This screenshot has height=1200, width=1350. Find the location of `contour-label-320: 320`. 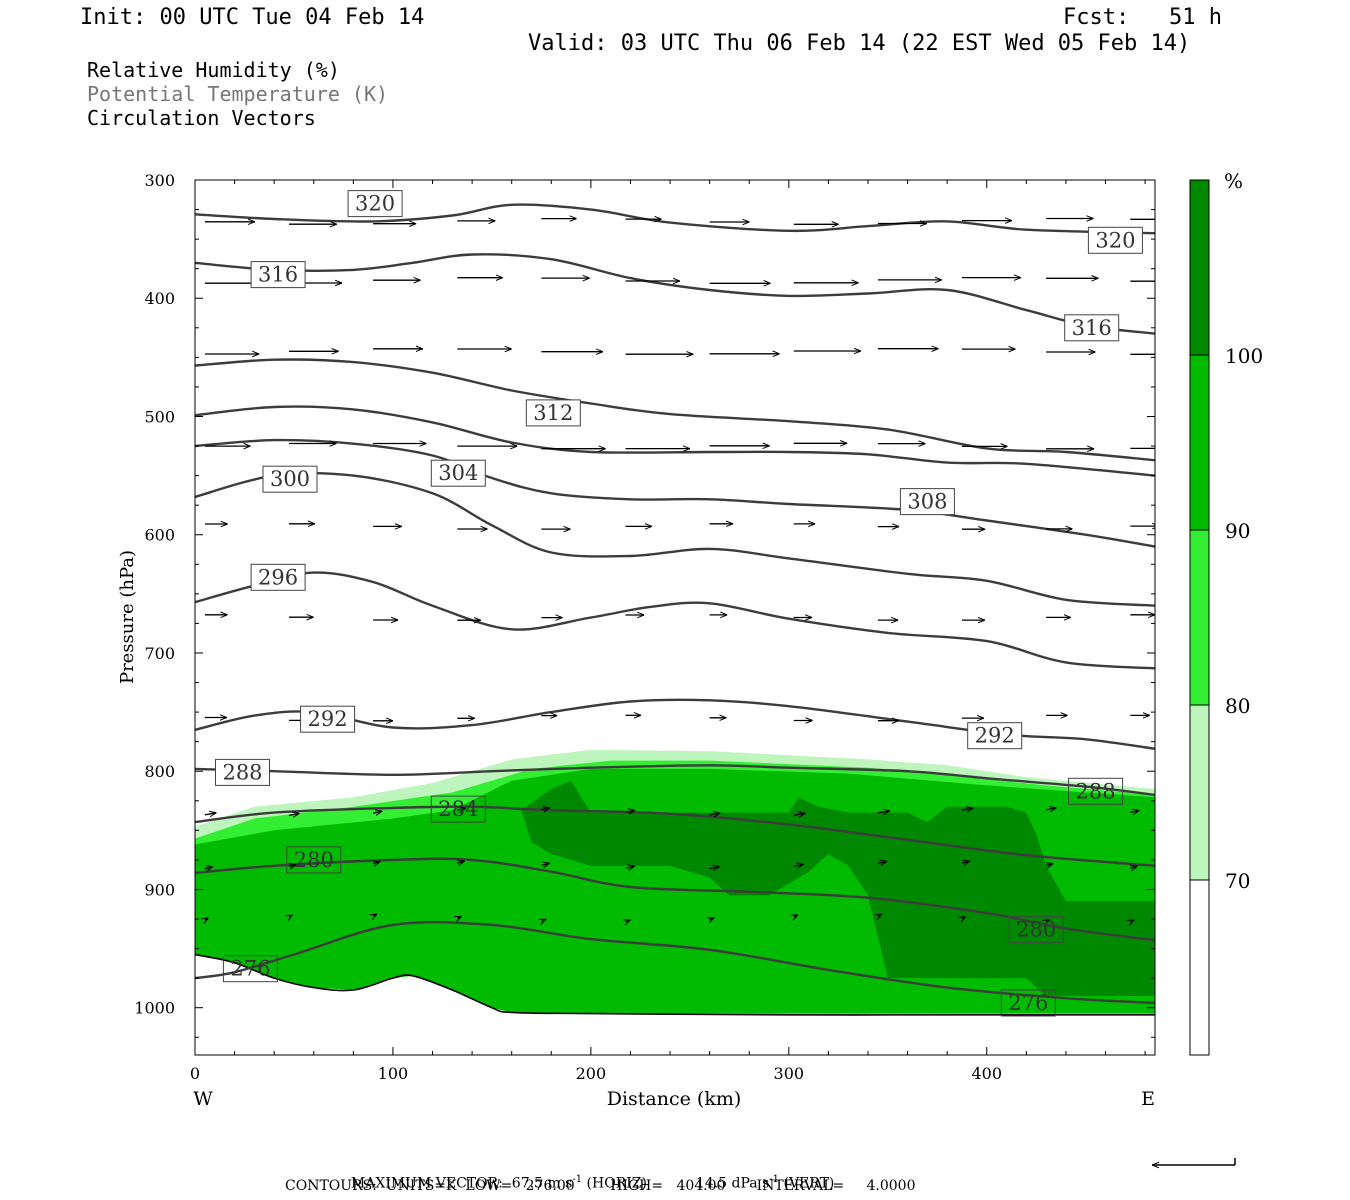

contour-label-320: 320 is located at coordinates (375, 204).